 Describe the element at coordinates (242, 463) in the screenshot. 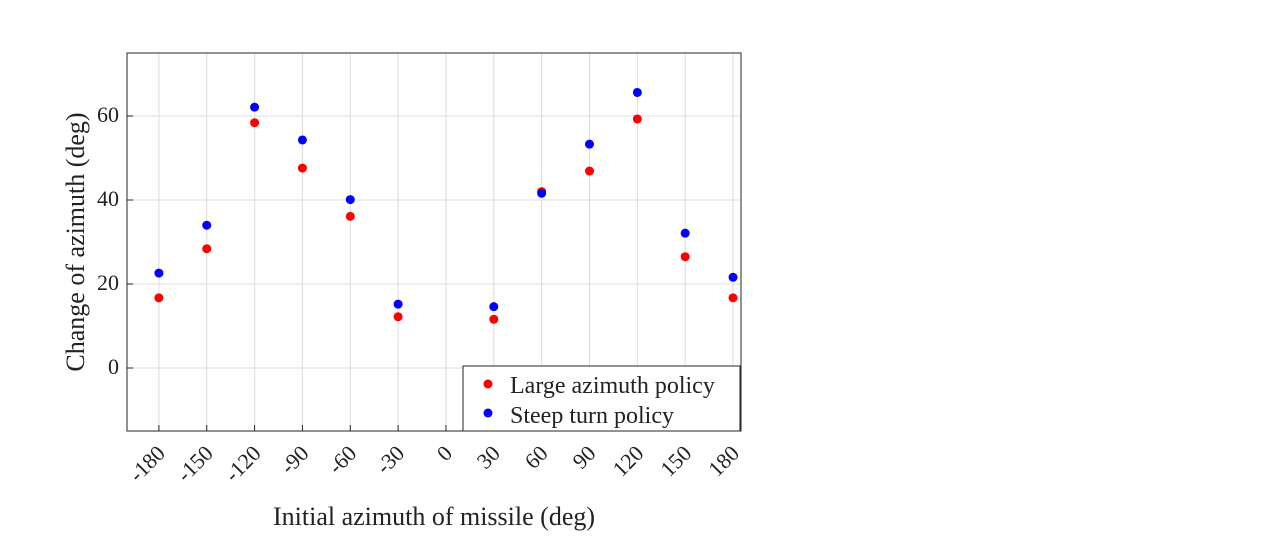

I see `x-tick-label: -120` at that location.